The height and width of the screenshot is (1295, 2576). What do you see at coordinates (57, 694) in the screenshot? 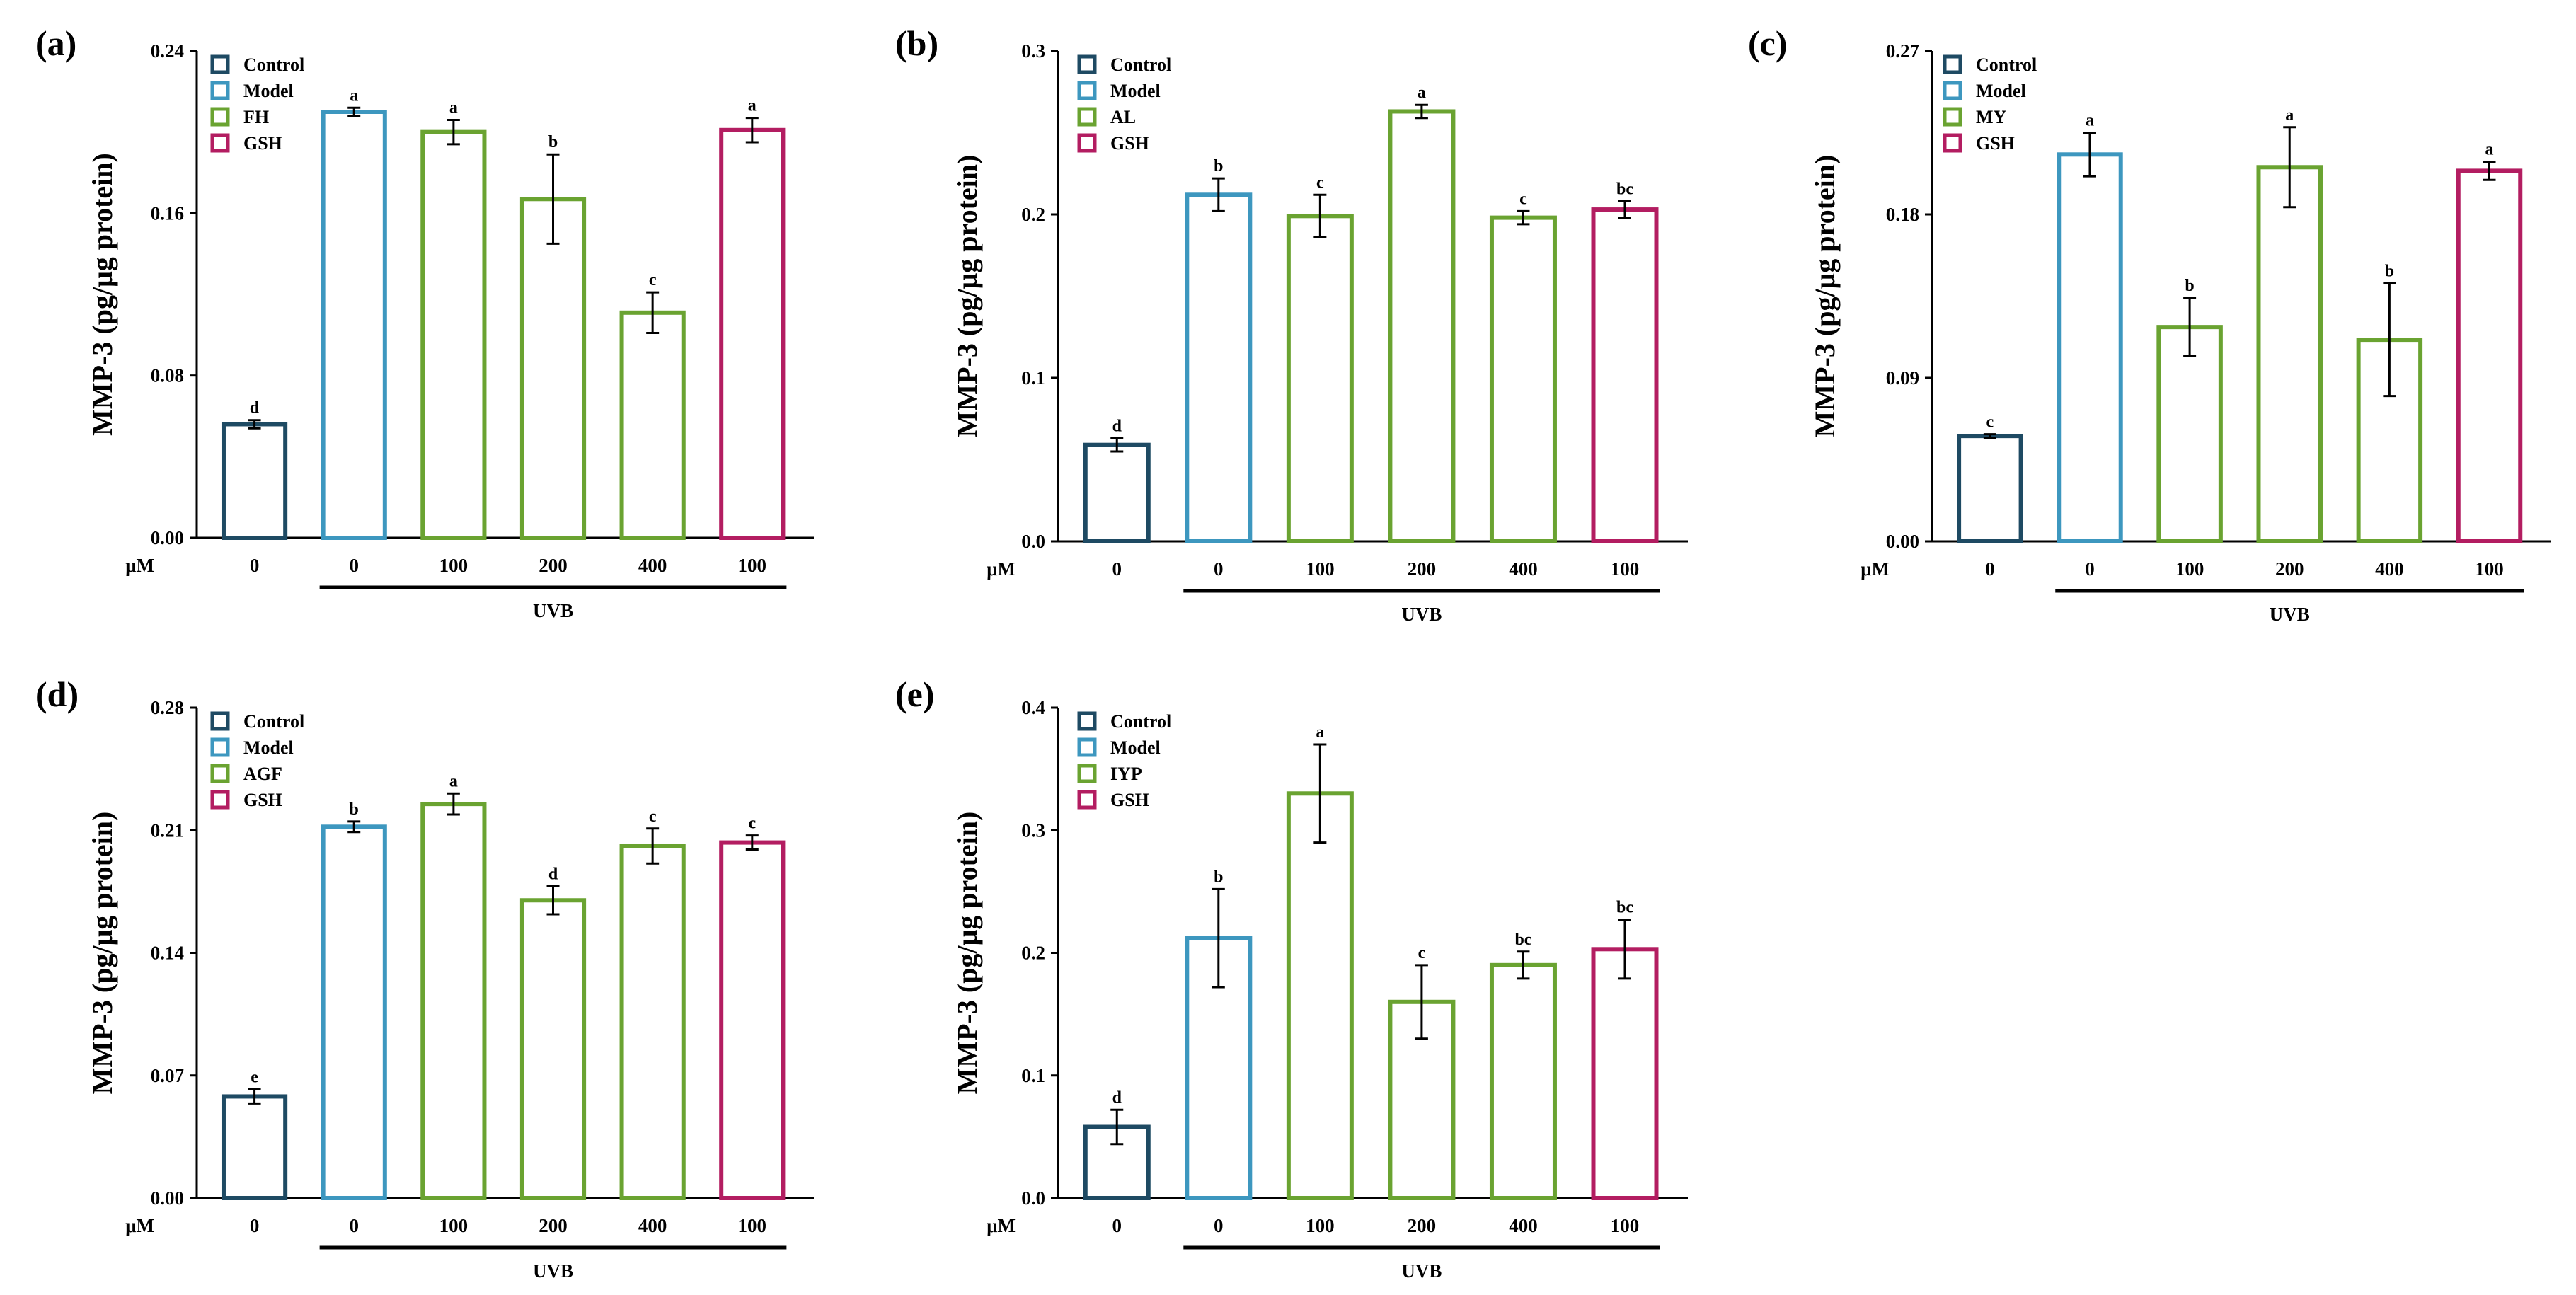
I see `panel-label: (d)` at bounding box center [57, 694].